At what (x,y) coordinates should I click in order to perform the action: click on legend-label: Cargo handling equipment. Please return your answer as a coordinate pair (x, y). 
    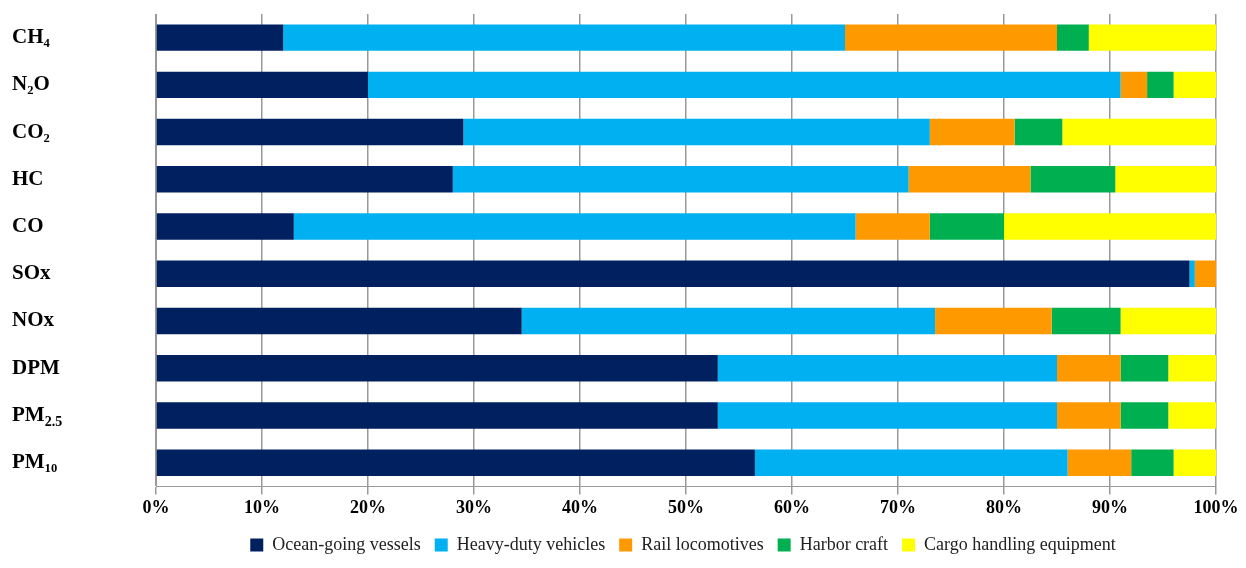
    Looking at the image, I should click on (1020, 543).